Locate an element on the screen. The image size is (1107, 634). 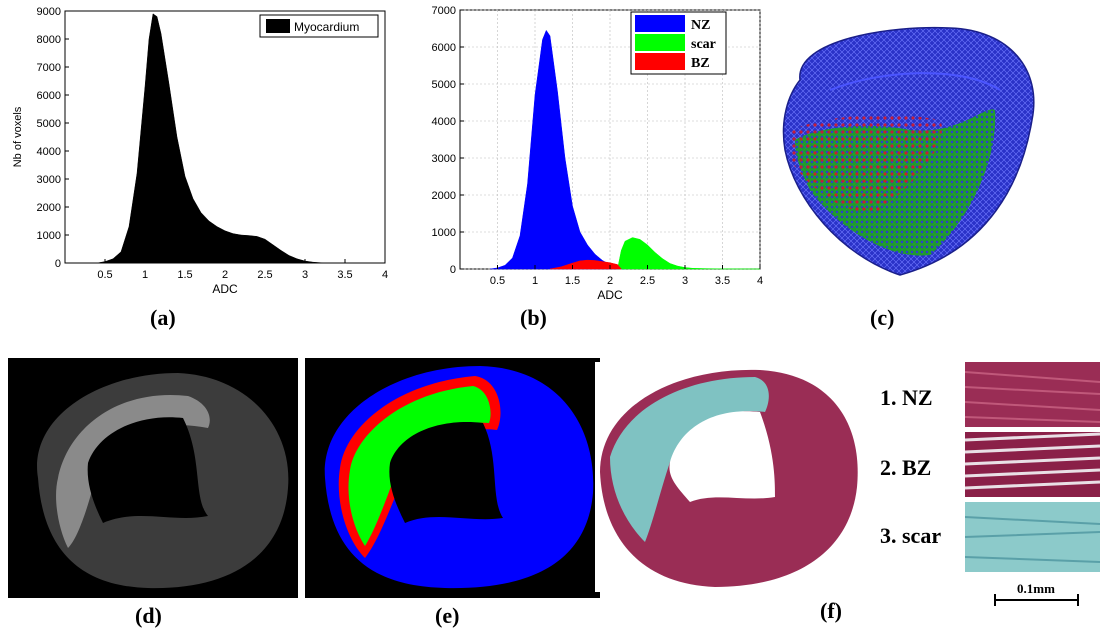
chart-b-marks is located at coordinates (625, 149).